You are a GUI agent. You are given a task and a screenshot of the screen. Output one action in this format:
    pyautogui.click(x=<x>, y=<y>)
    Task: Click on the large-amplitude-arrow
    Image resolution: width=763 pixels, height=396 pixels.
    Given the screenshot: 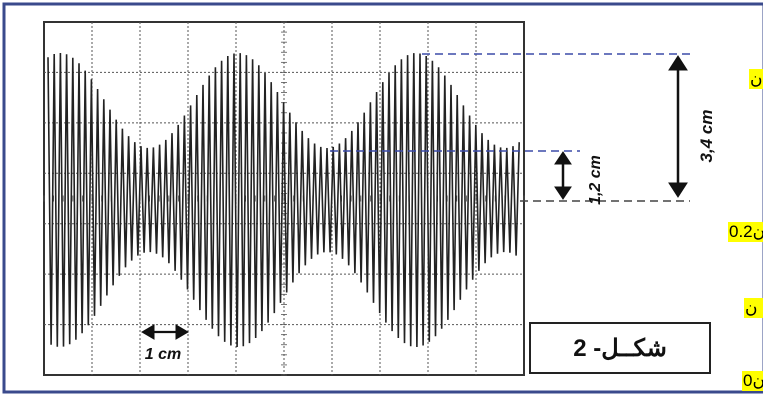 What is the action you would take?
    pyautogui.click(x=678, y=126)
    